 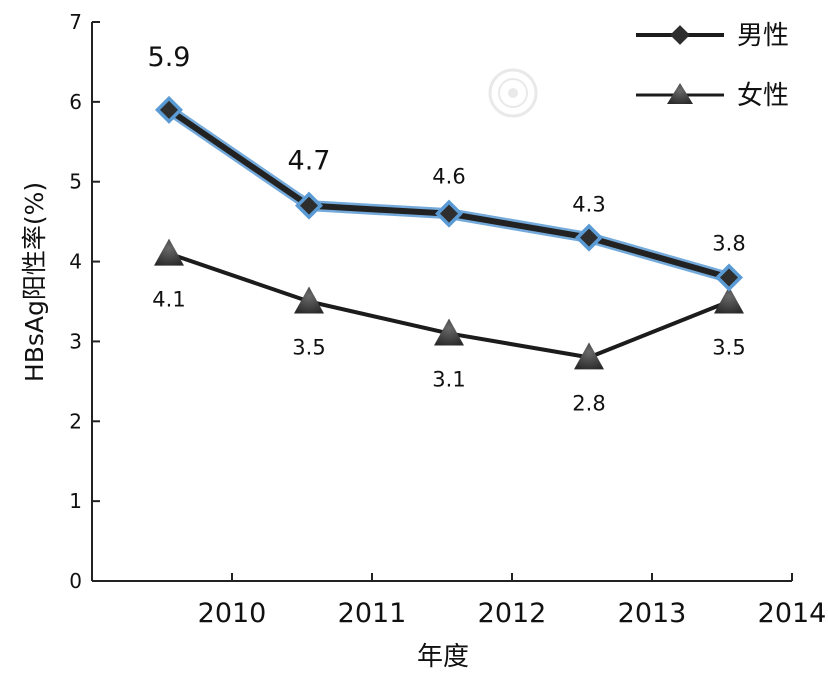 What do you see at coordinates (728, 244) in the screenshot?
I see `male-data-label: 3.8` at bounding box center [728, 244].